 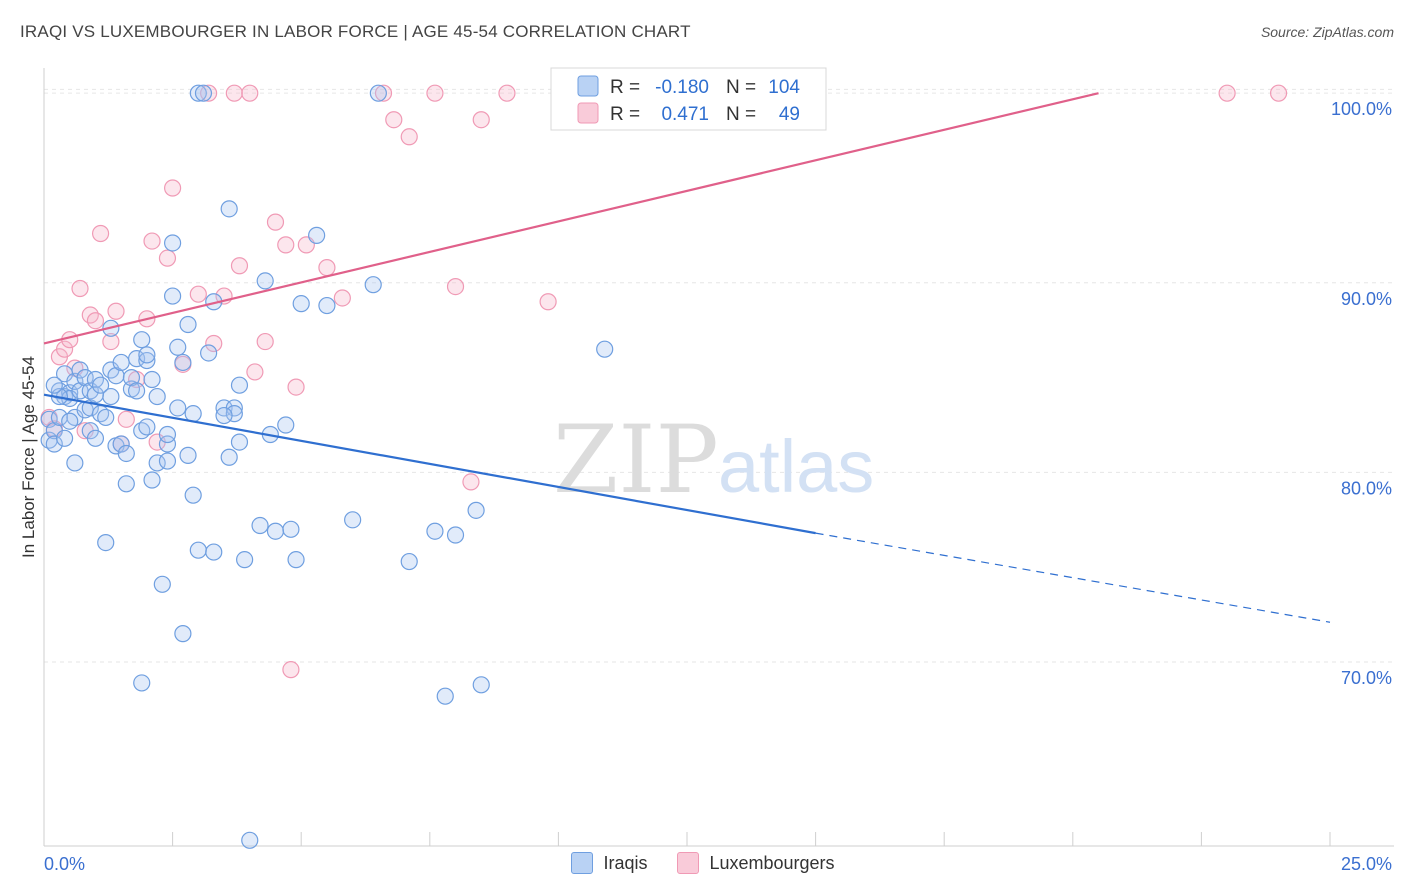 I want to click on y-tick-label: 90.0%, so click(x=1366, y=299).